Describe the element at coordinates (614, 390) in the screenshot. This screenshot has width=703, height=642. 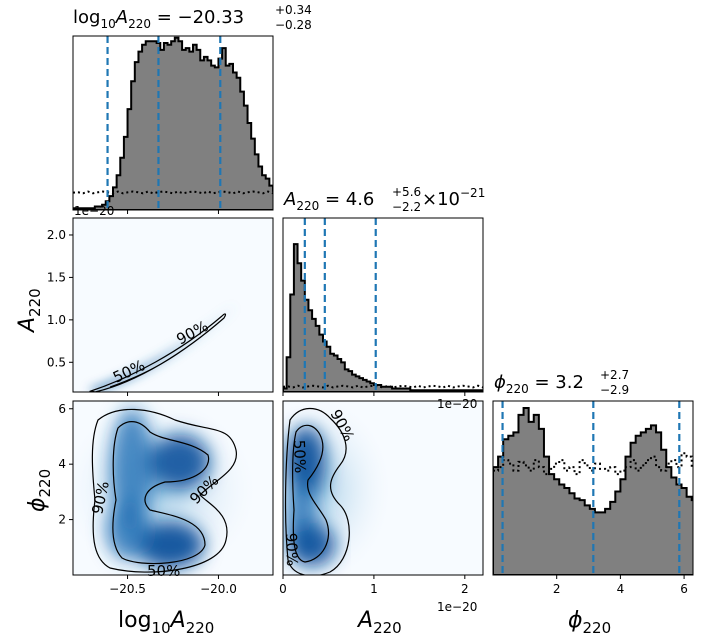
I see `title-phi-minus: −2.9` at that location.